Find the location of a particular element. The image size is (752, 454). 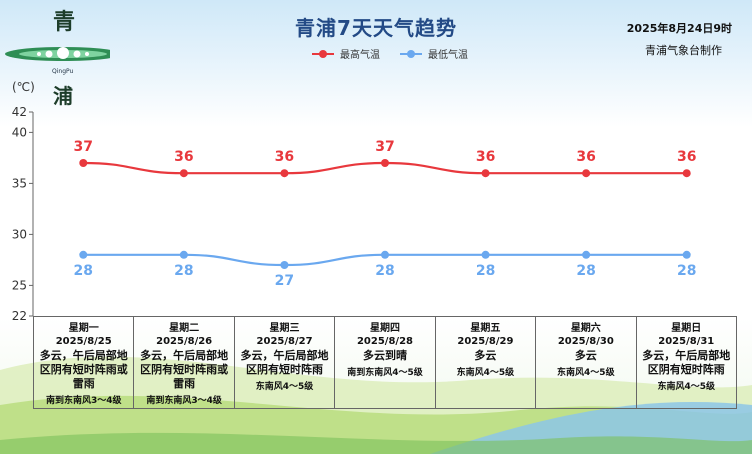

y-tick-label: 25 is located at coordinates (19, 285).